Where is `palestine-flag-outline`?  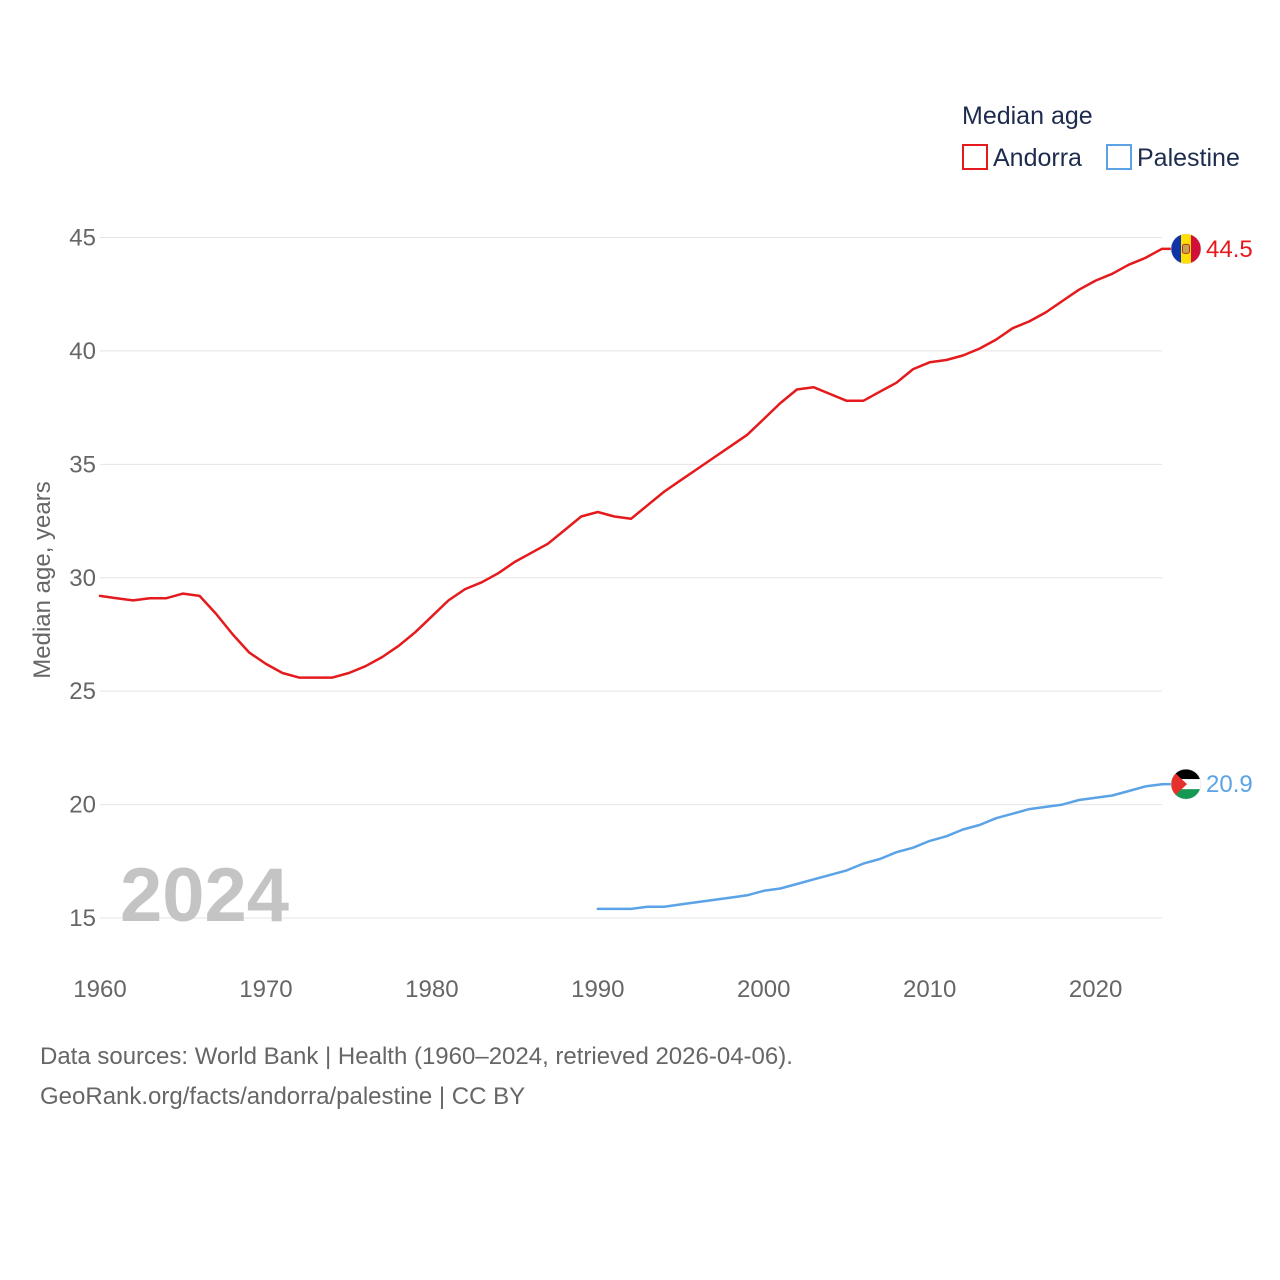 palestine-flag-outline is located at coordinates (1186, 784).